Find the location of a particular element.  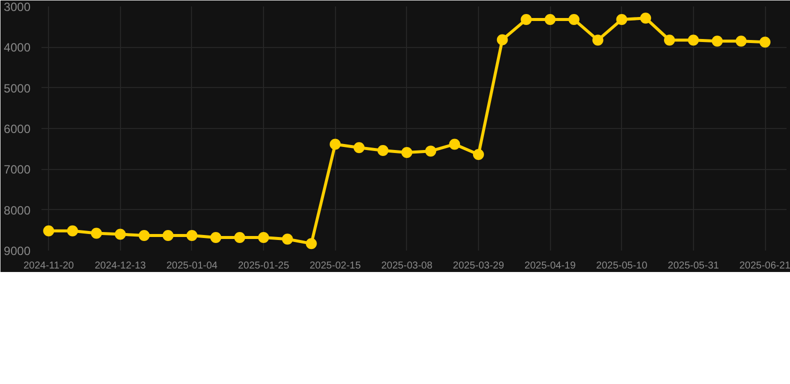

x-tick-label: 2024-12-13 is located at coordinates (120, 266).